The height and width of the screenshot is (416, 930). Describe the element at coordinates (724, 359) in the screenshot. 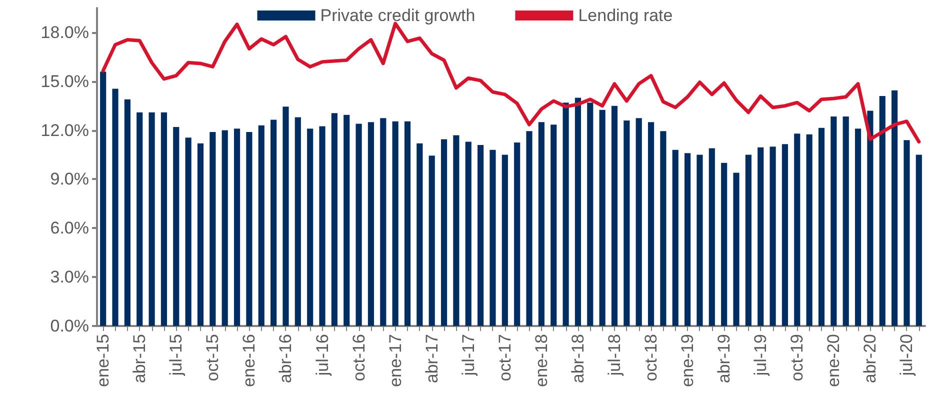

I see `x-tick-label: abr-19` at that location.